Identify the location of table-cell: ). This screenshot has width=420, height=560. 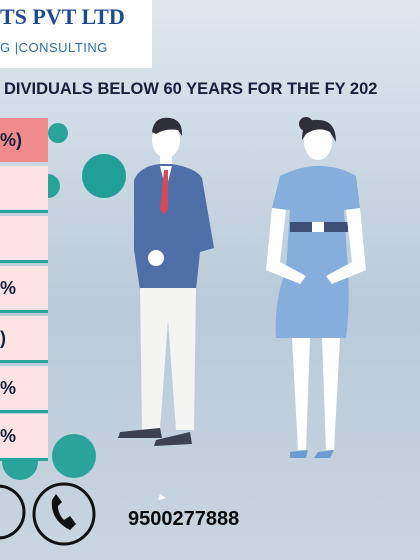
(24, 339).